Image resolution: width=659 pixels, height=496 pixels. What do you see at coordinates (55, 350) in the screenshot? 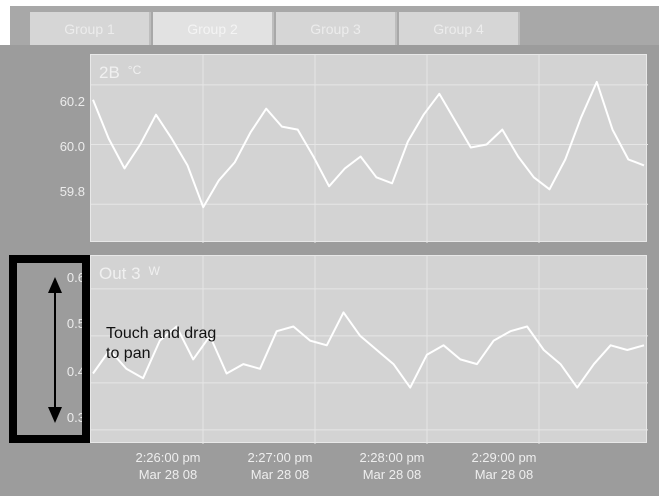
I see `vertical-double-arrow-icon` at bounding box center [55, 350].